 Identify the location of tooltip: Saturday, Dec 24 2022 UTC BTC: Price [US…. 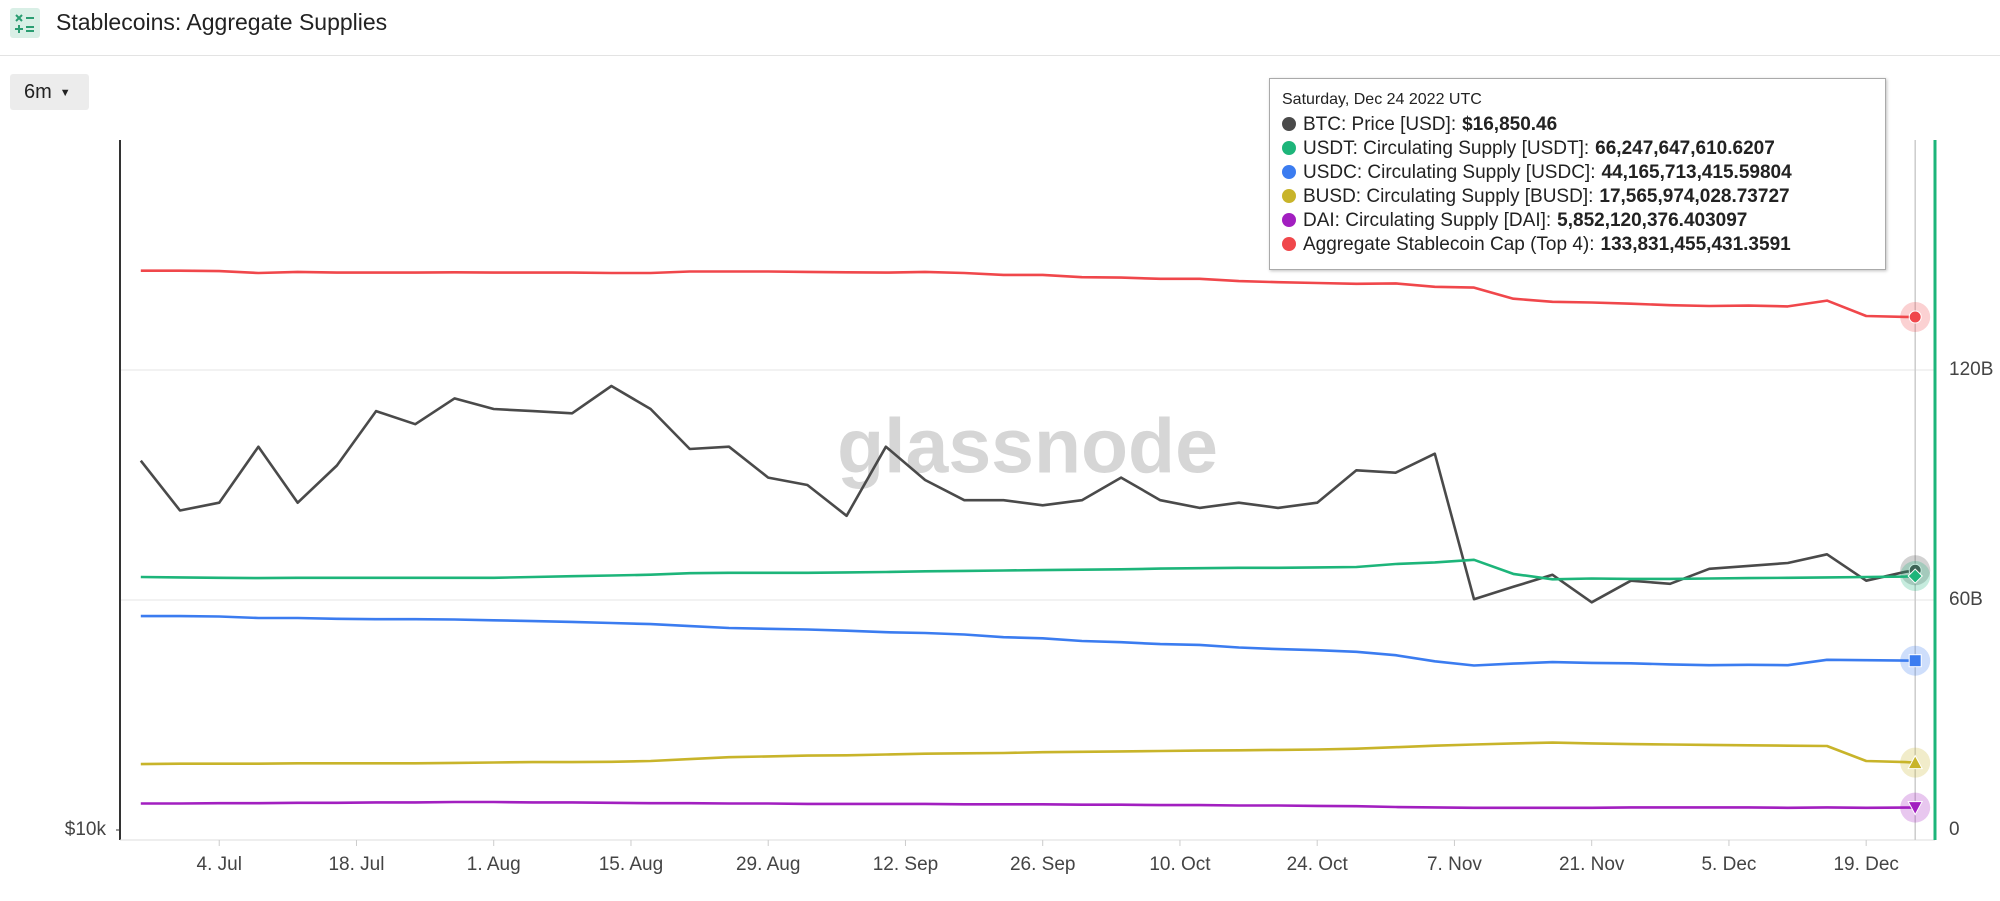
(1577, 174).